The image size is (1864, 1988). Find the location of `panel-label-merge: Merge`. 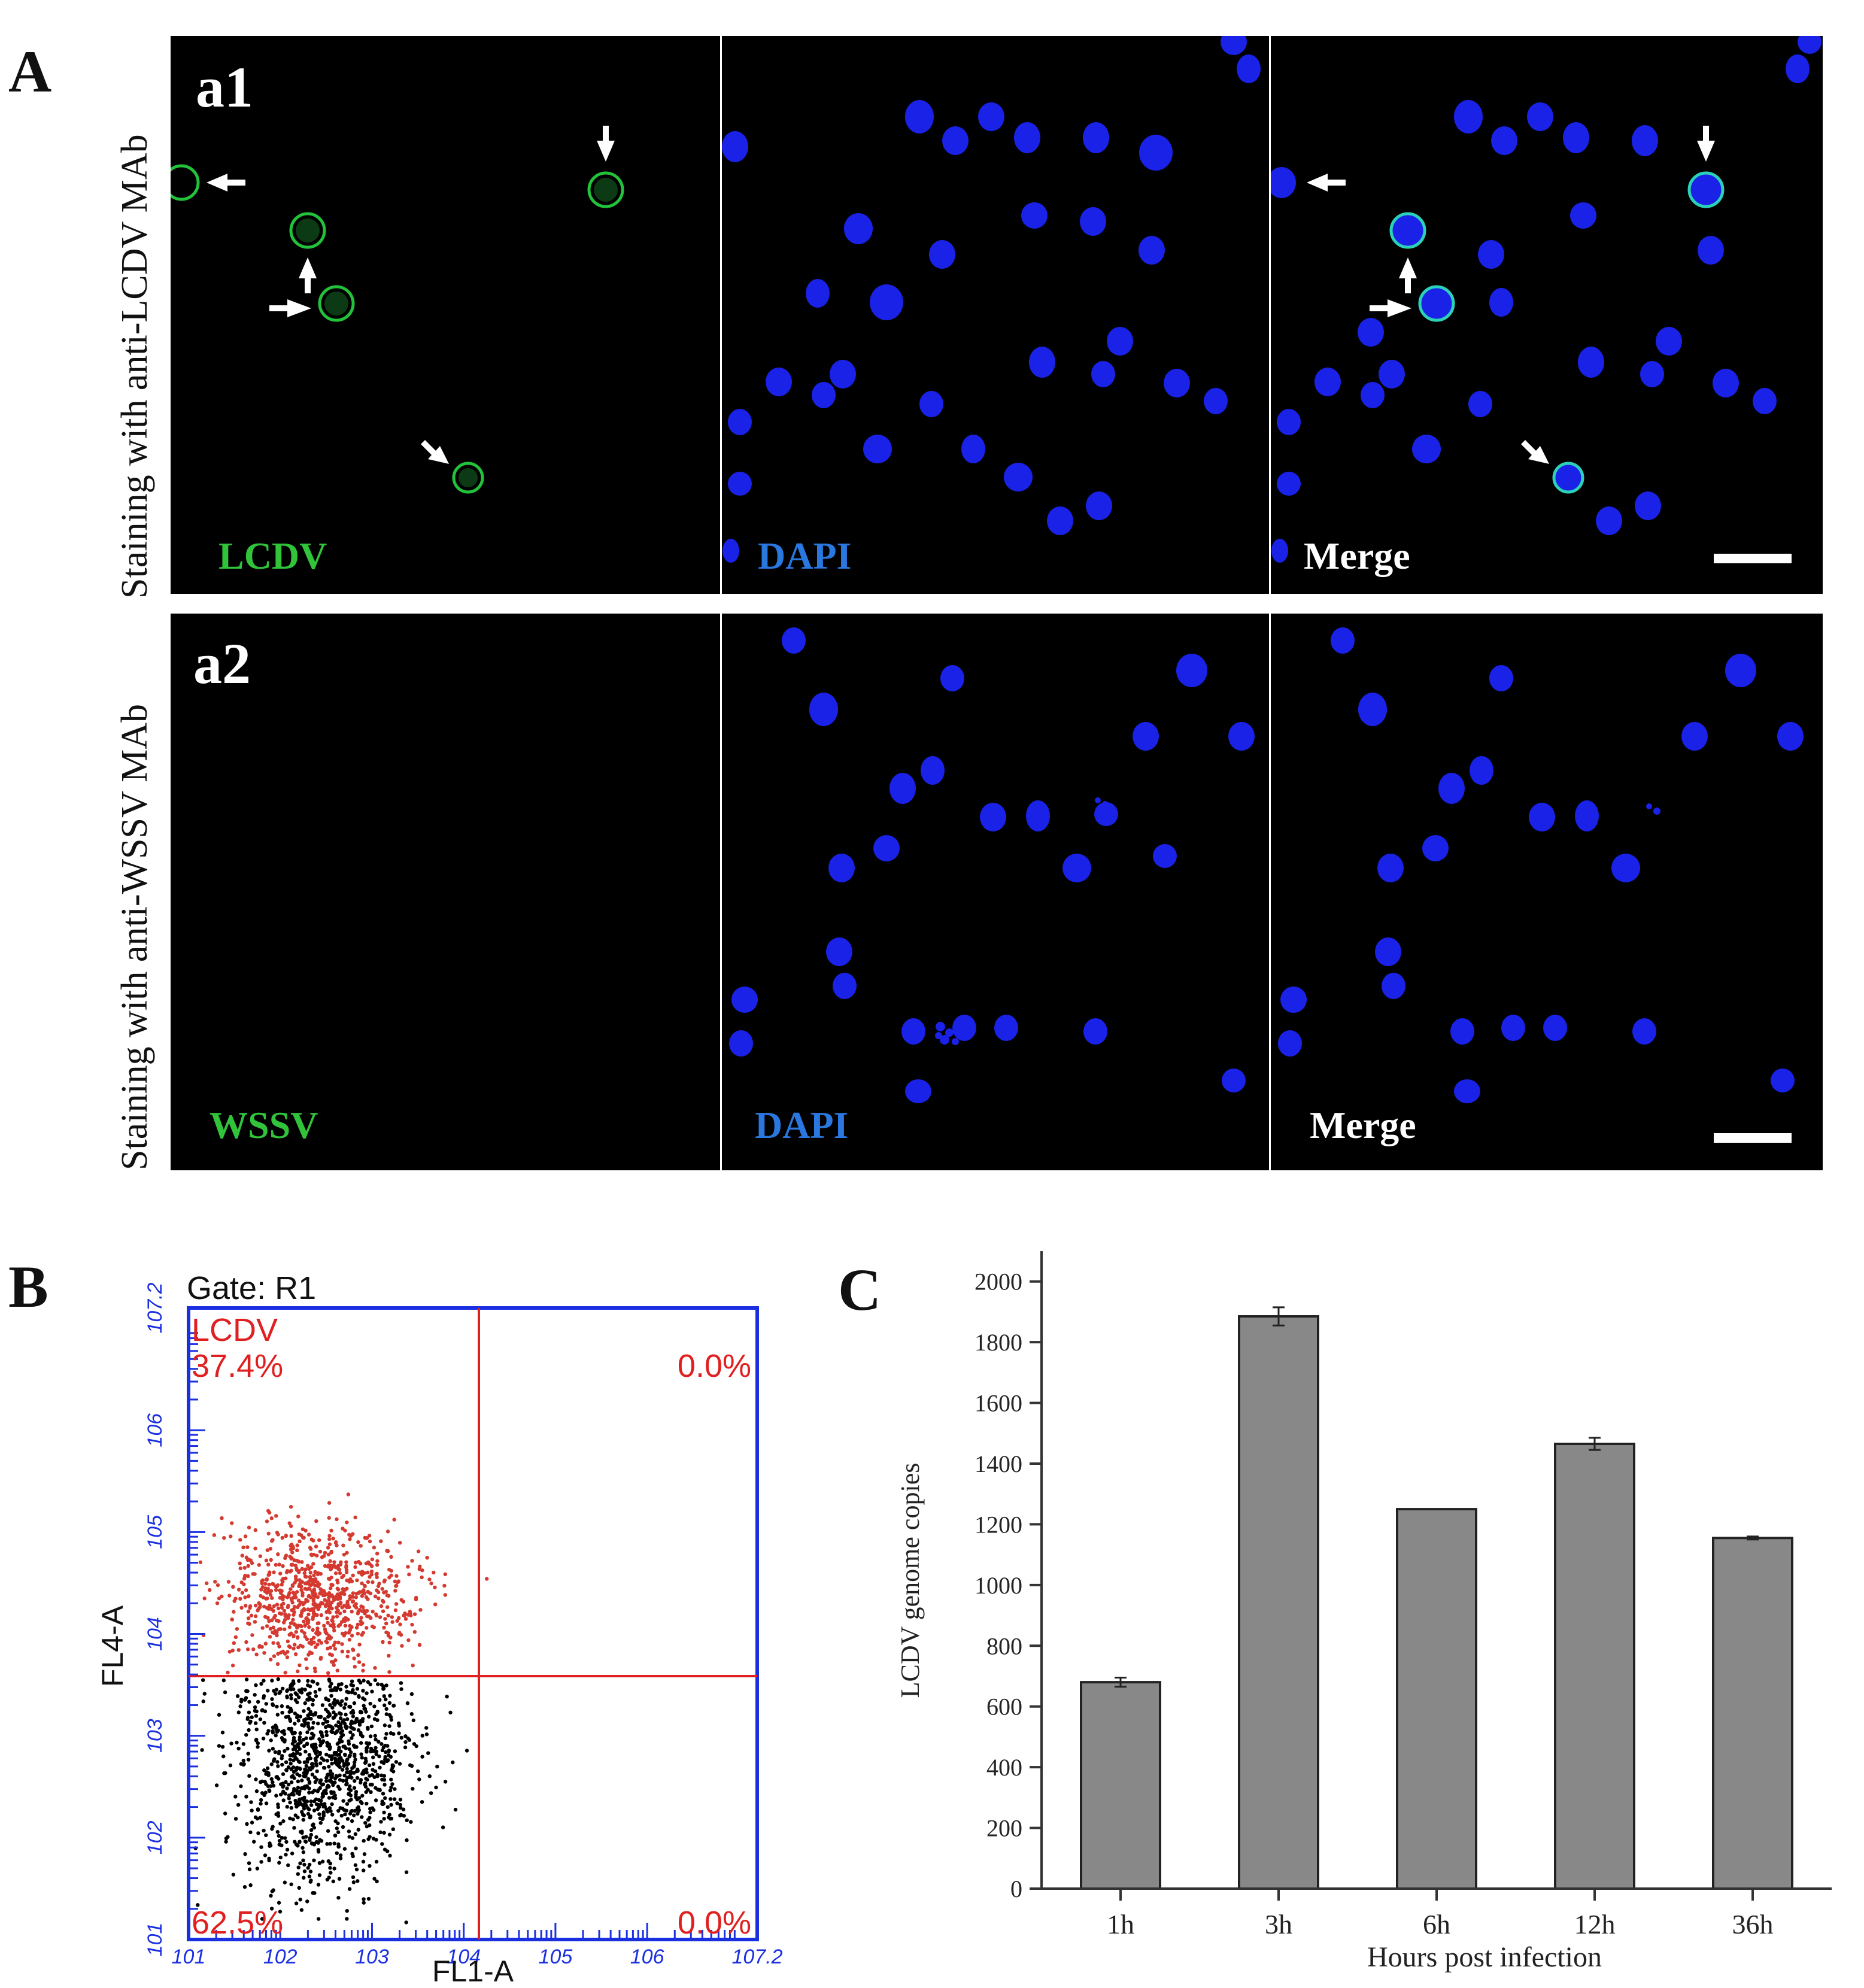

panel-label-merge: Merge is located at coordinates (1357, 556).